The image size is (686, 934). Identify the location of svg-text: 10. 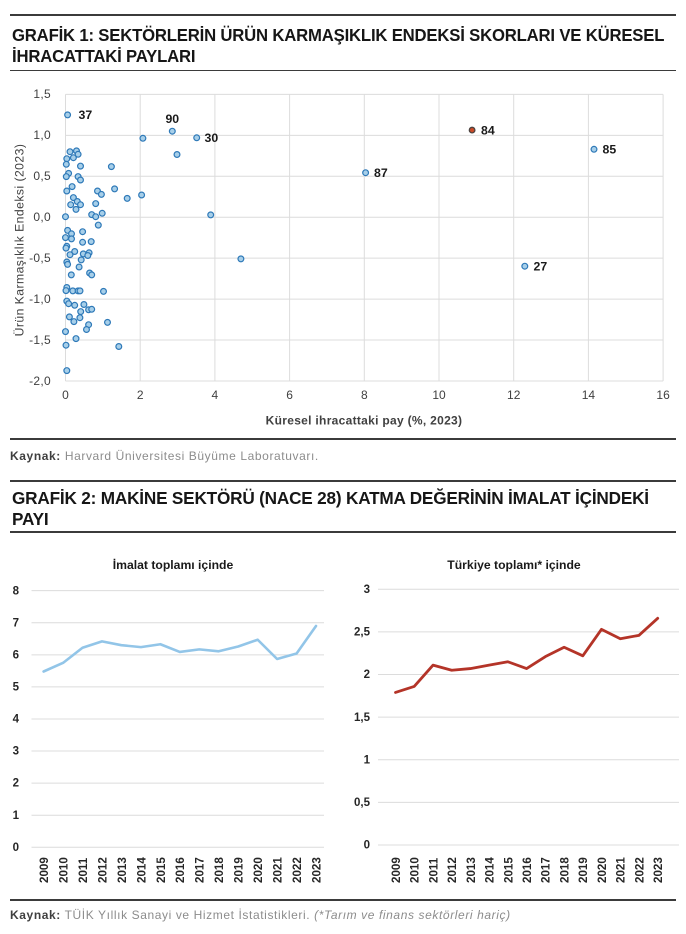
(439, 395).